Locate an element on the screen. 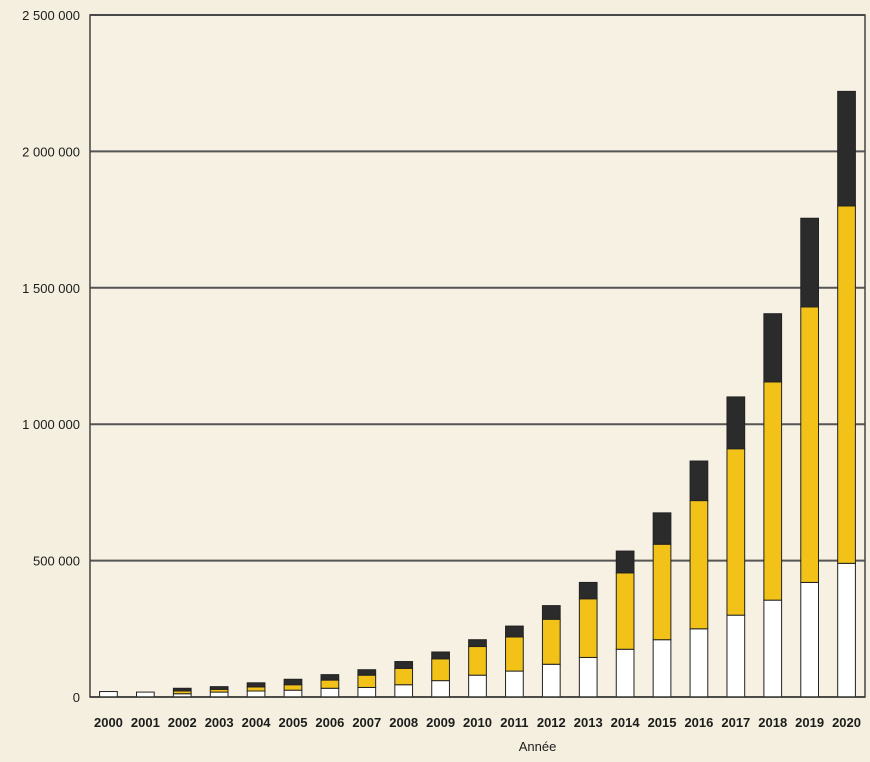  y-tick-label: 2 500 000 is located at coordinates (51, 15).